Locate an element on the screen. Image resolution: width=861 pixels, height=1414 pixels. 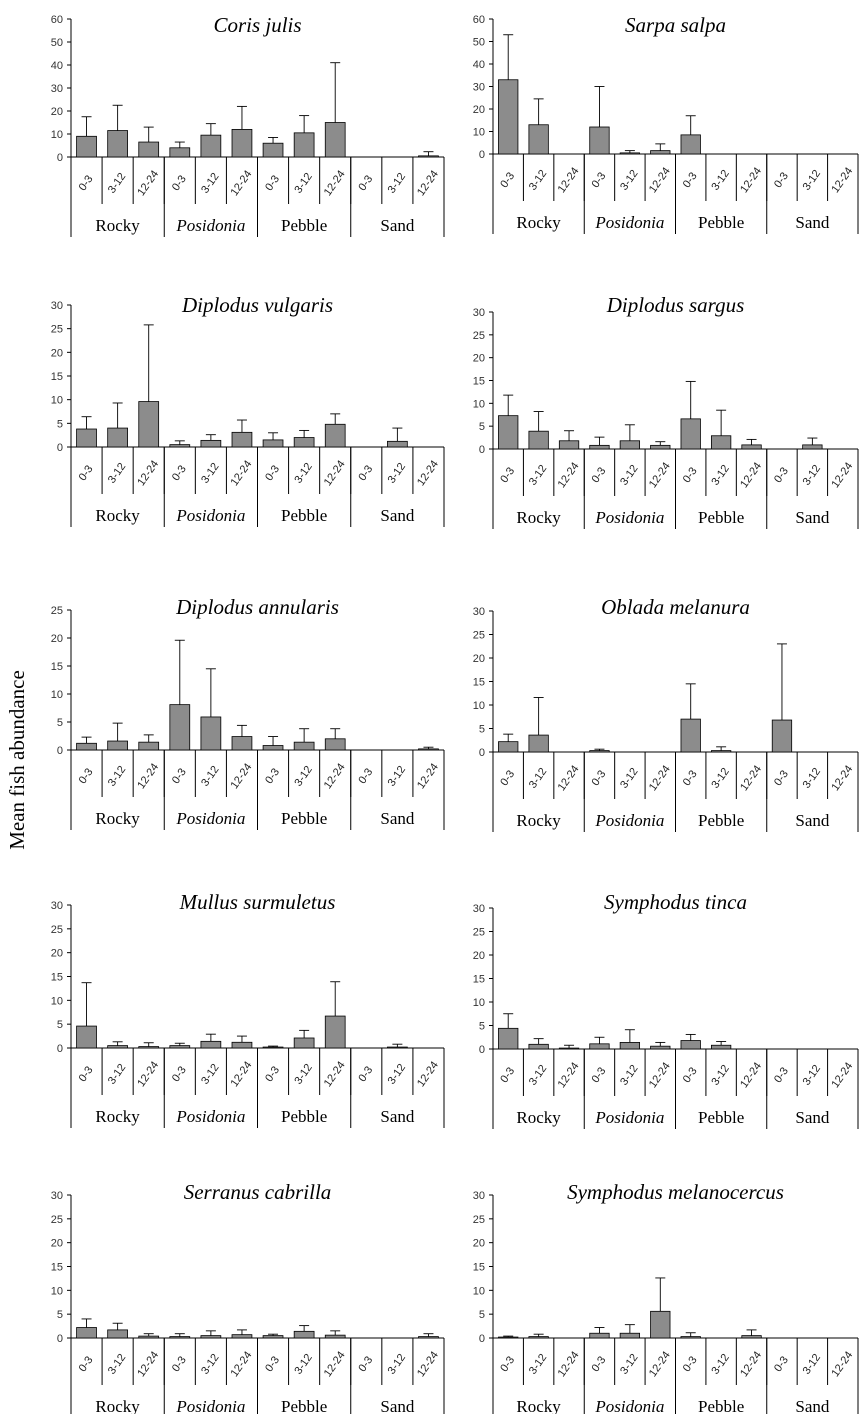
chart-title: Coris julis is located at coordinates (257, 25).